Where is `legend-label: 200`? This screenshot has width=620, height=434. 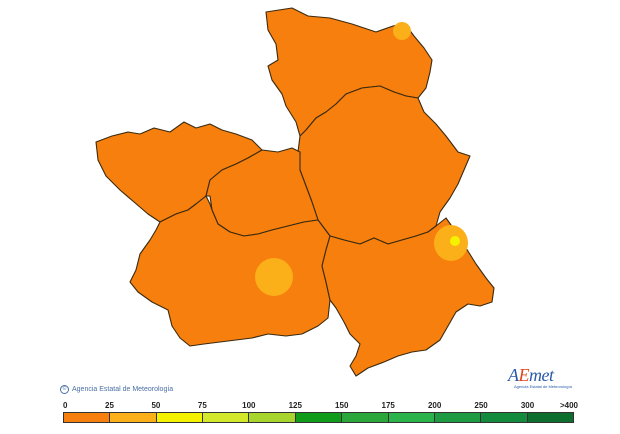
legend-label: 200 is located at coordinates (434, 405).